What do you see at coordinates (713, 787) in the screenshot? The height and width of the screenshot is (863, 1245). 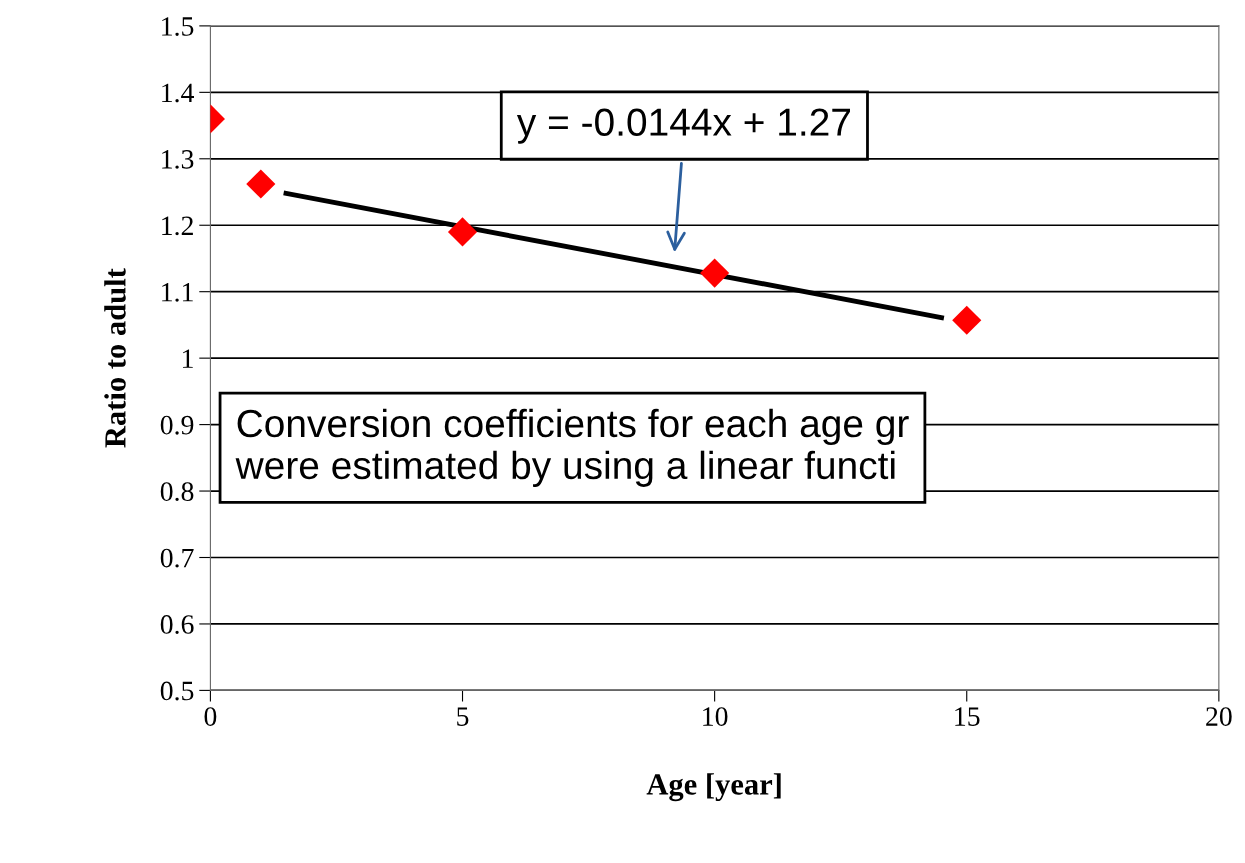 I see `x-axis-title: Age [year]` at bounding box center [713, 787].